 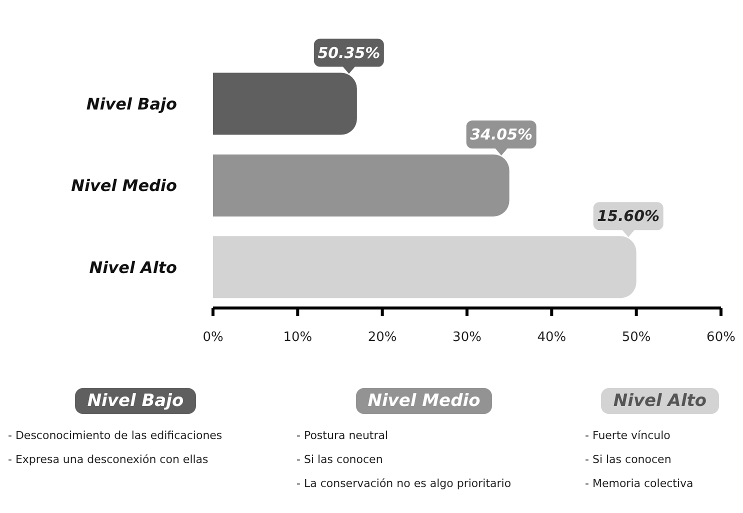 What do you see at coordinates (404, 460) in the screenshot?
I see `text: - Postura neutral - Si las conocen - La conservación no es algo prioritario` at bounding box center [404, 460].